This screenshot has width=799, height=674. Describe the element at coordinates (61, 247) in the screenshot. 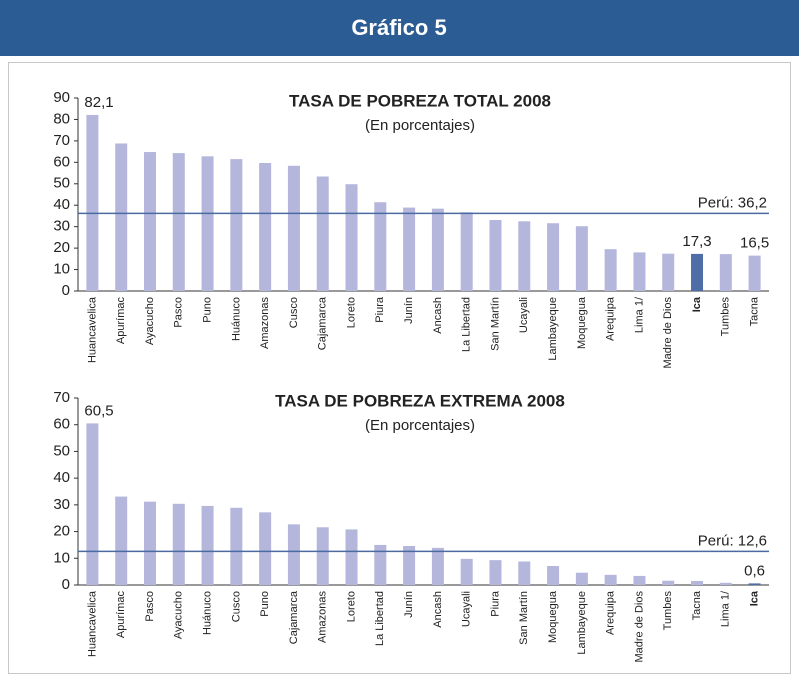

I see `y-tick-label: 20` at that location.